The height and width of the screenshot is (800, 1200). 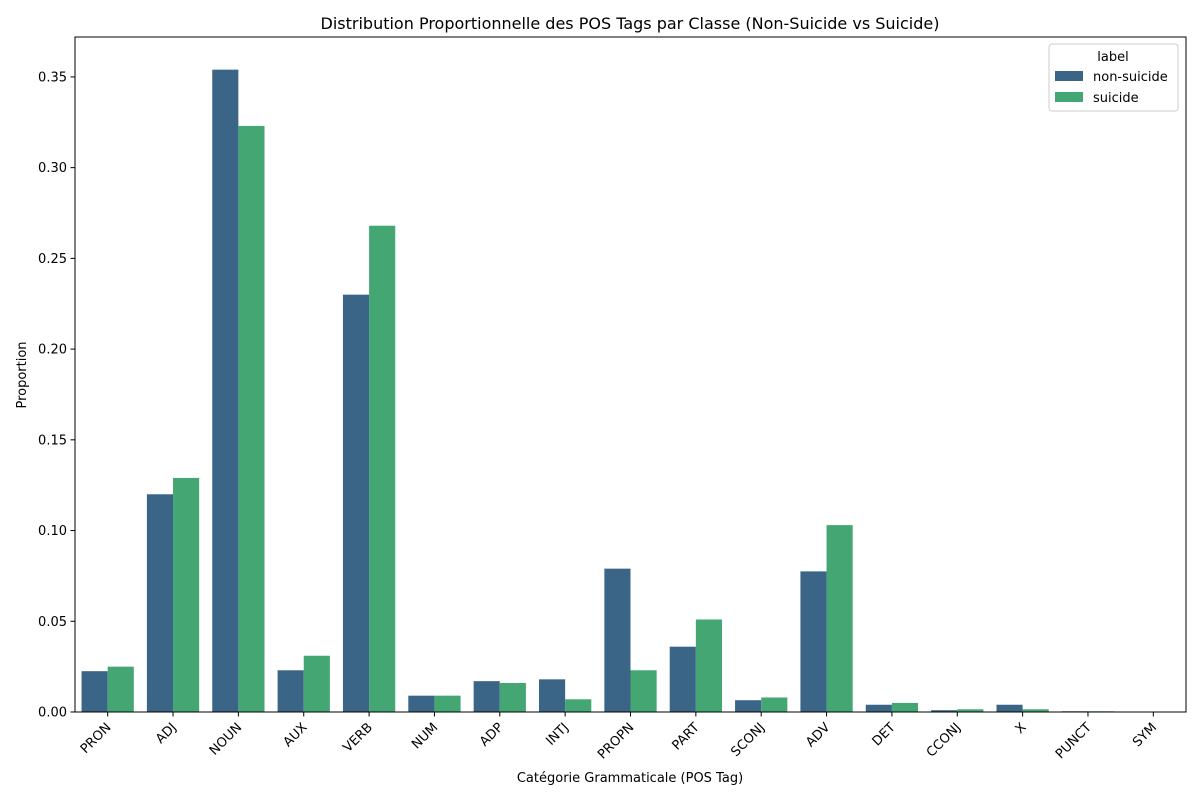 I want to click on x-tick-label-noun: NOUN, so click(x=226, y=739).